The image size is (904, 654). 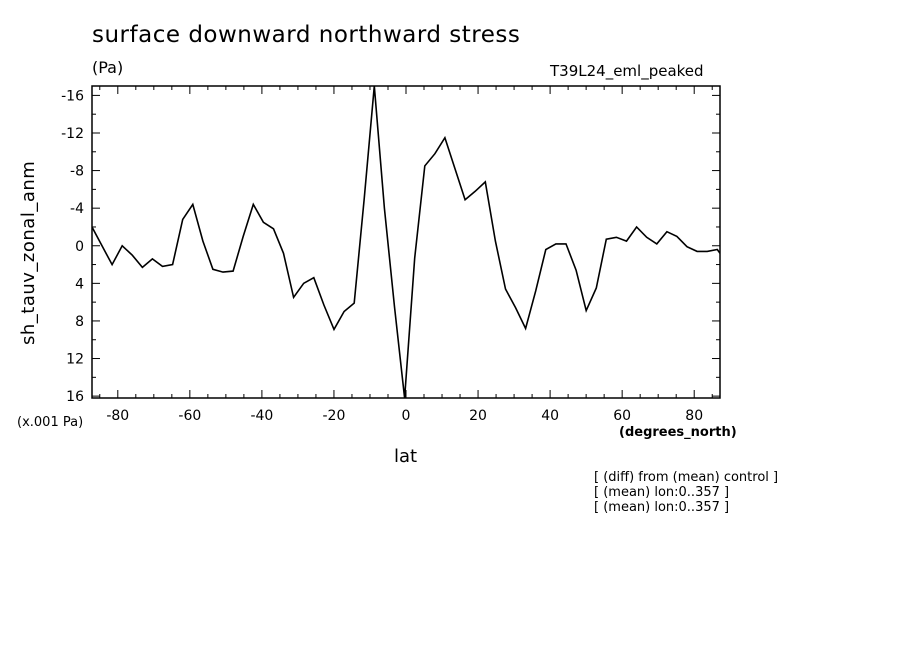 I want to click on x-tick-label: 0, so click(x=406, y=416).